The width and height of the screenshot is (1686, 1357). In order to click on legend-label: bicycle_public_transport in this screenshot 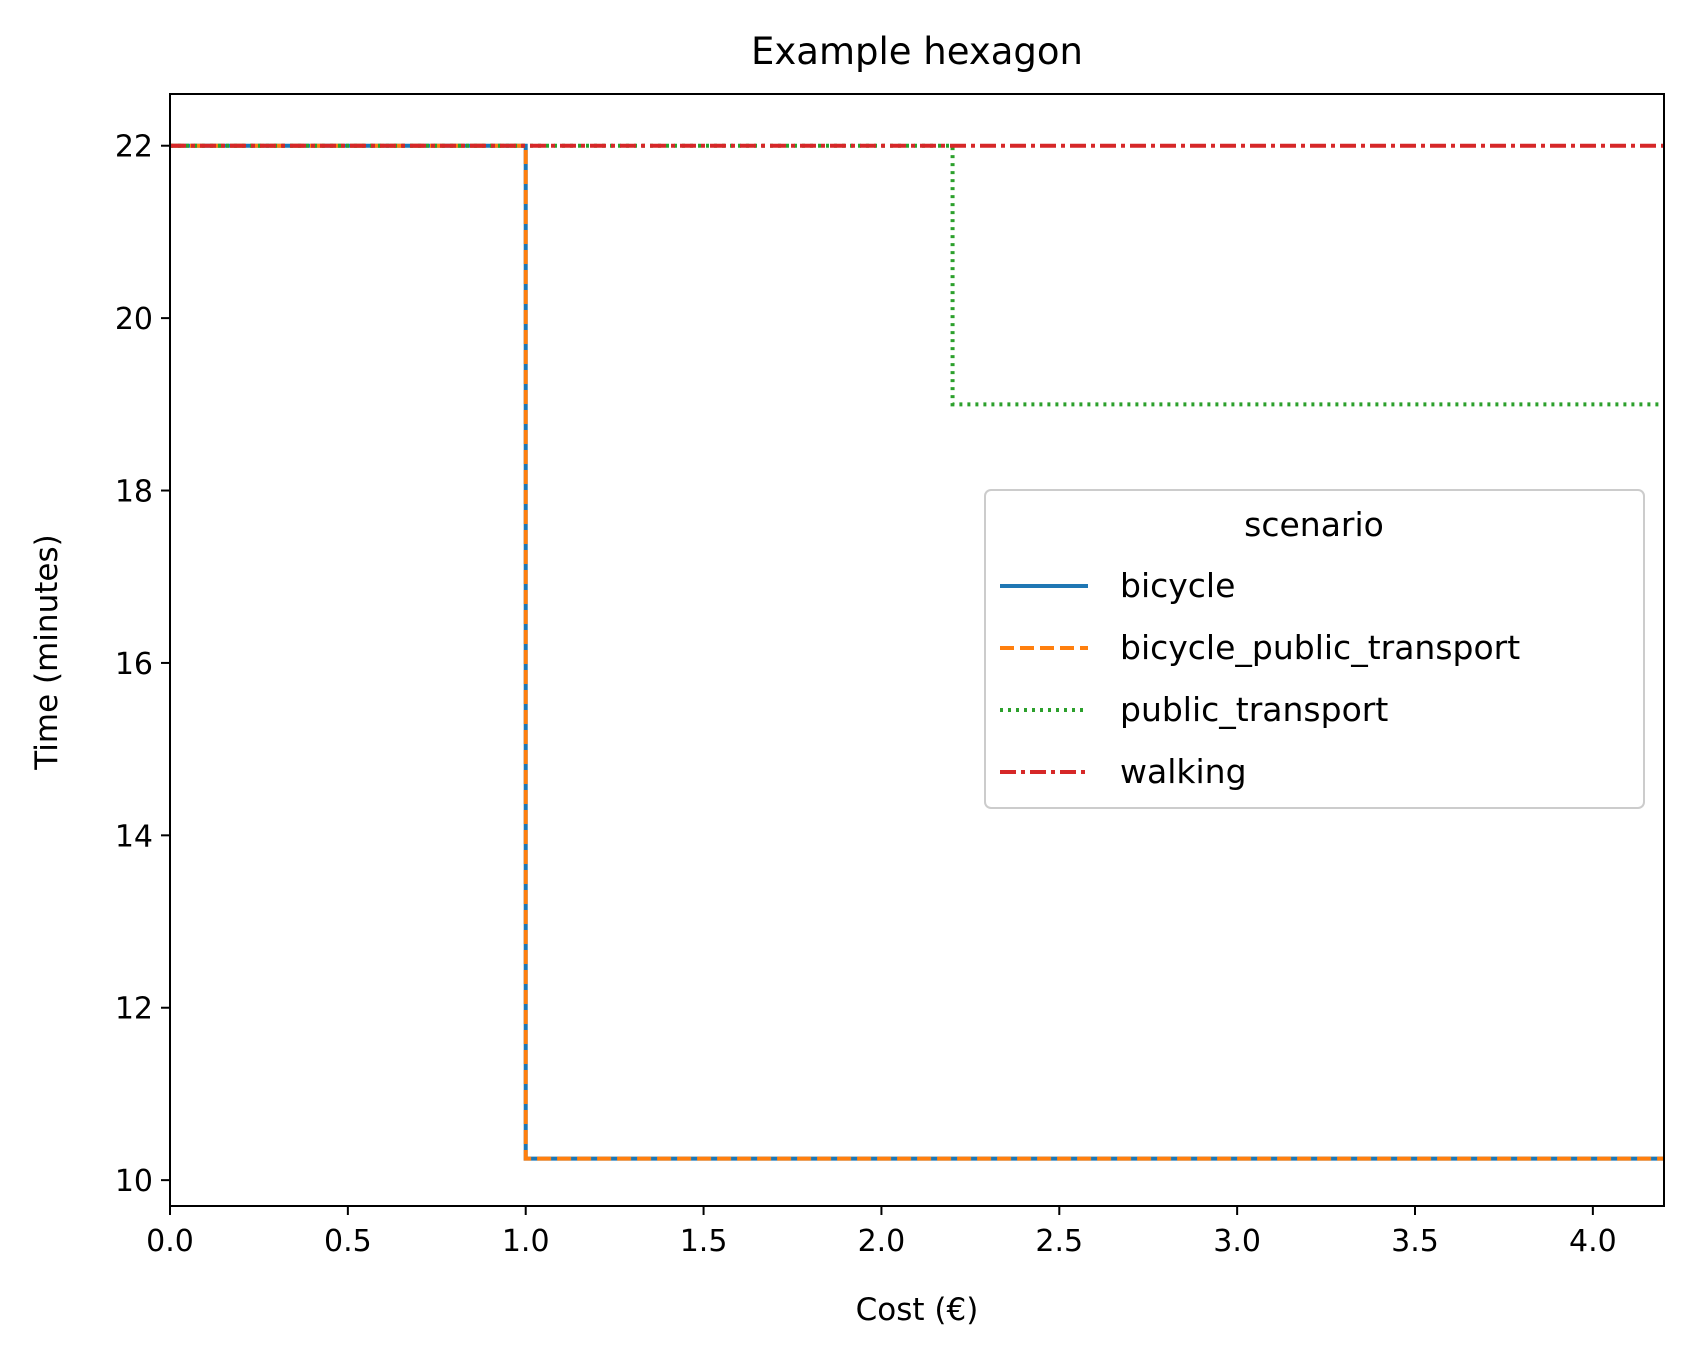, I will do `click(1320, 647)`.